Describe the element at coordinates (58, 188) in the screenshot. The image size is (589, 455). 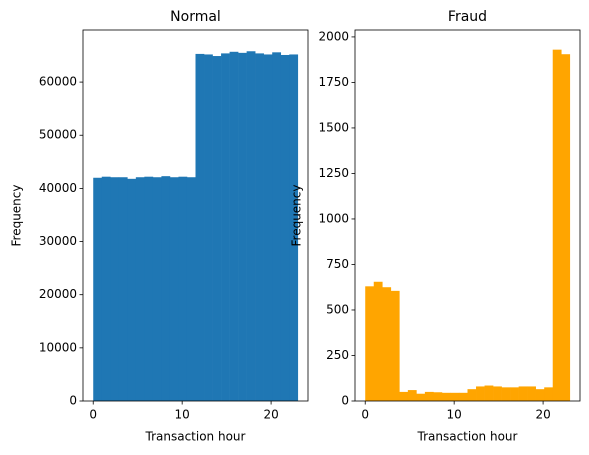
I see `y-tick-label: 40000` at that location.